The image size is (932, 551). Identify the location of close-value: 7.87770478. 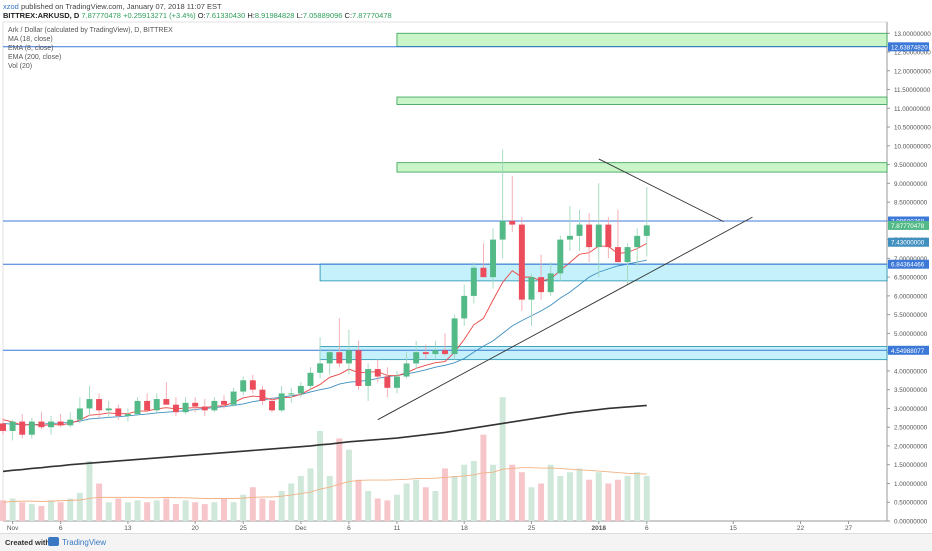
(372, 15).